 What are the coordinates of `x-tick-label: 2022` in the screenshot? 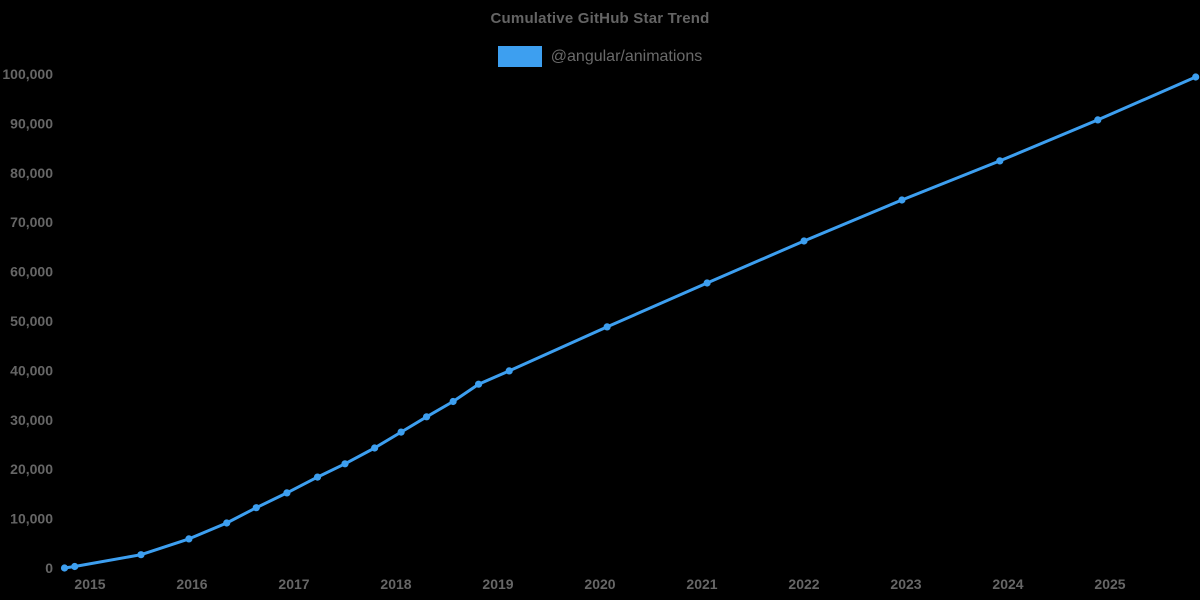 It's located at (803, 584).